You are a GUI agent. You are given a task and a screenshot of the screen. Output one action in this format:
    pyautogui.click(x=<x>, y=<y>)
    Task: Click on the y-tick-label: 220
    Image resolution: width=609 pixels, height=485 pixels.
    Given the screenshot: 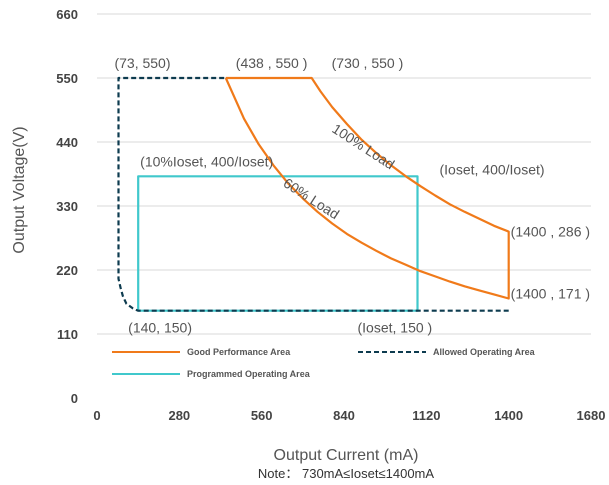 What is the action you would take?
    pyautogui.click(x=67, y=270)
    